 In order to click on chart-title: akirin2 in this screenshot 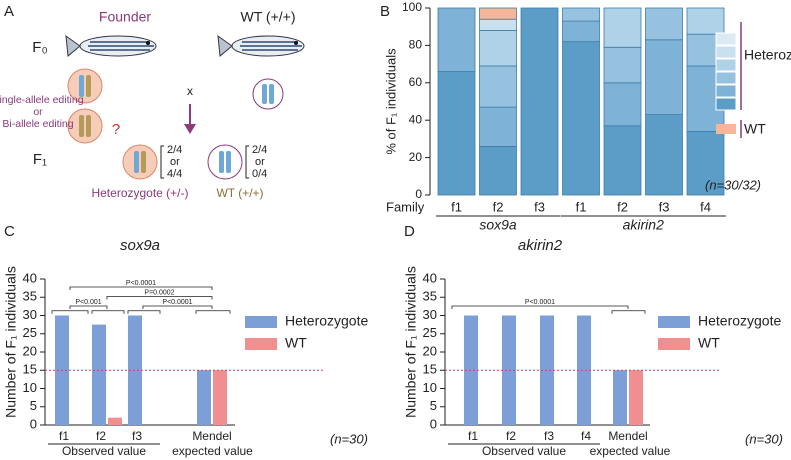, I will do `click(540, 245)`.